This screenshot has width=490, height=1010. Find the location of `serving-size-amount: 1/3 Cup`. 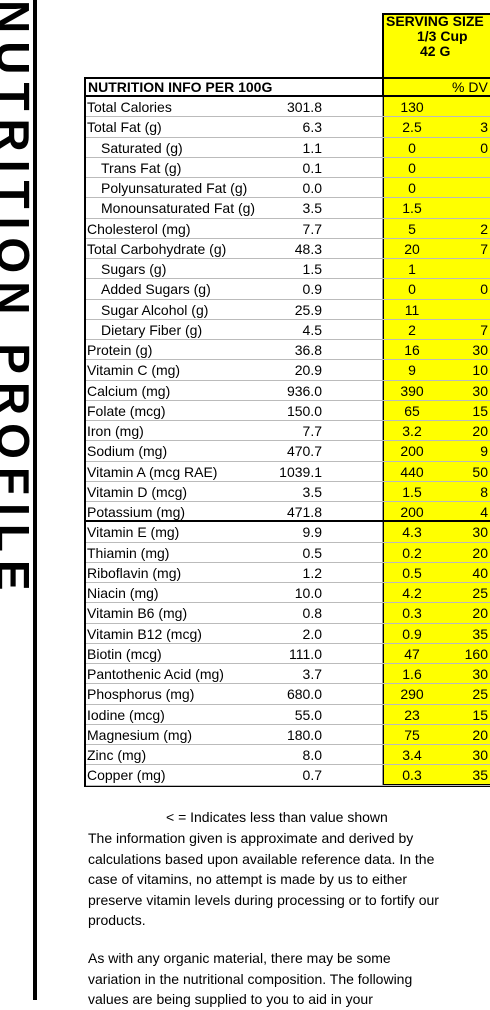

serving-size-amount: 1/3 Cup is located at coordinates (442, 36).